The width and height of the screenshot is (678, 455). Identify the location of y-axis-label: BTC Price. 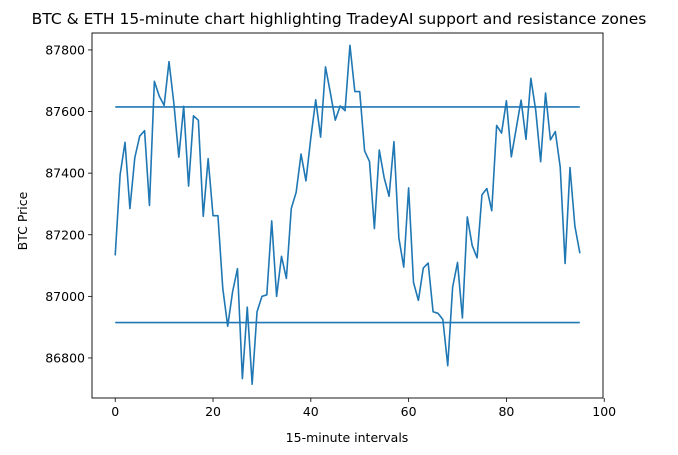
(22, 220).